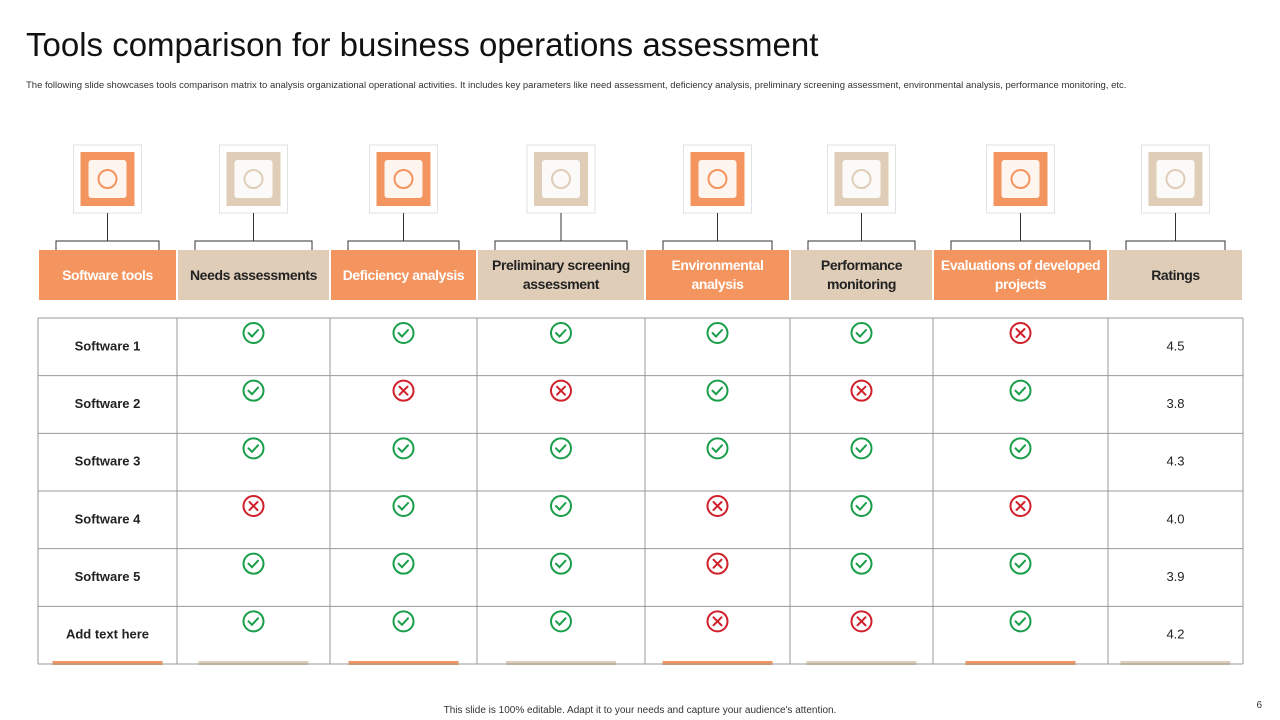 Image resolution: width=1280 pixels, height=720 pixels. I want to click on row-label: Software 2, so click(108, 403).